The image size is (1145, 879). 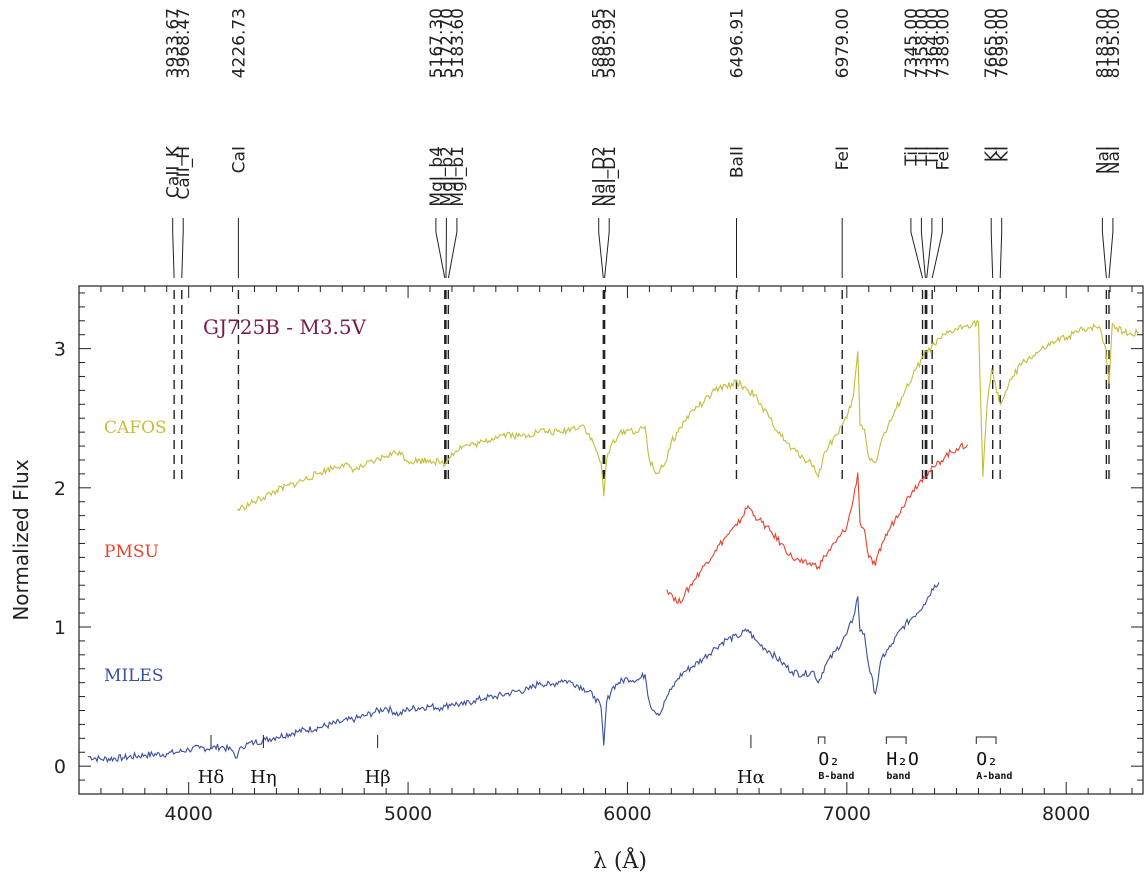 What do you see at coordinates (60, 767) in the screenshot?
I see `y-tick-label: 0` at bounding box center [60, 767].